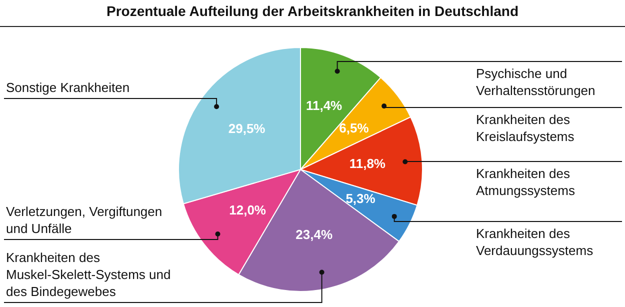 This screenshot has height=307, width=625. What do you see at coordinates (324, 106) in the screenshot?
I see `data-label: 11,4%` at bounding box center [324, 106].